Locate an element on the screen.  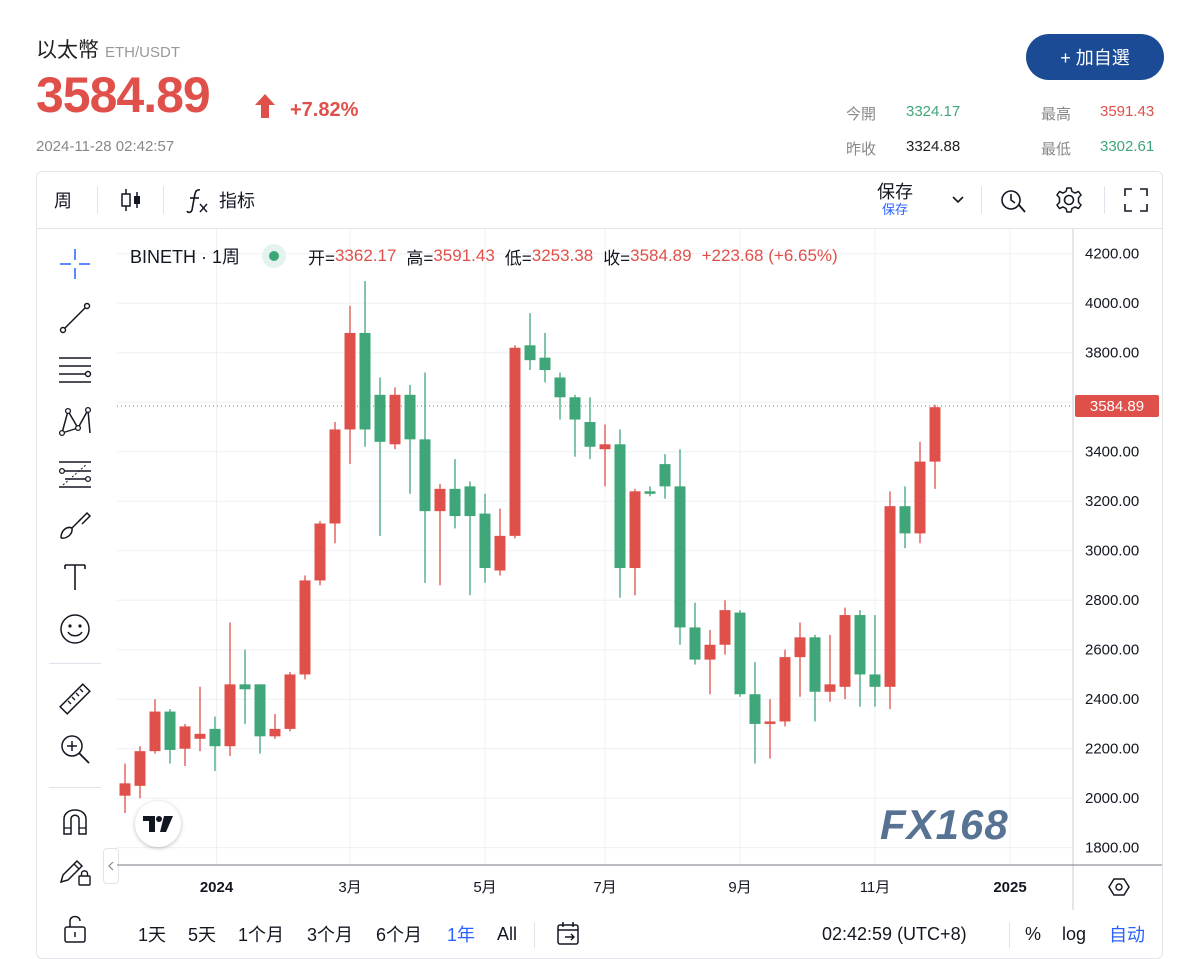
horizontal-lines-tool is located at coordinates (75, 369).